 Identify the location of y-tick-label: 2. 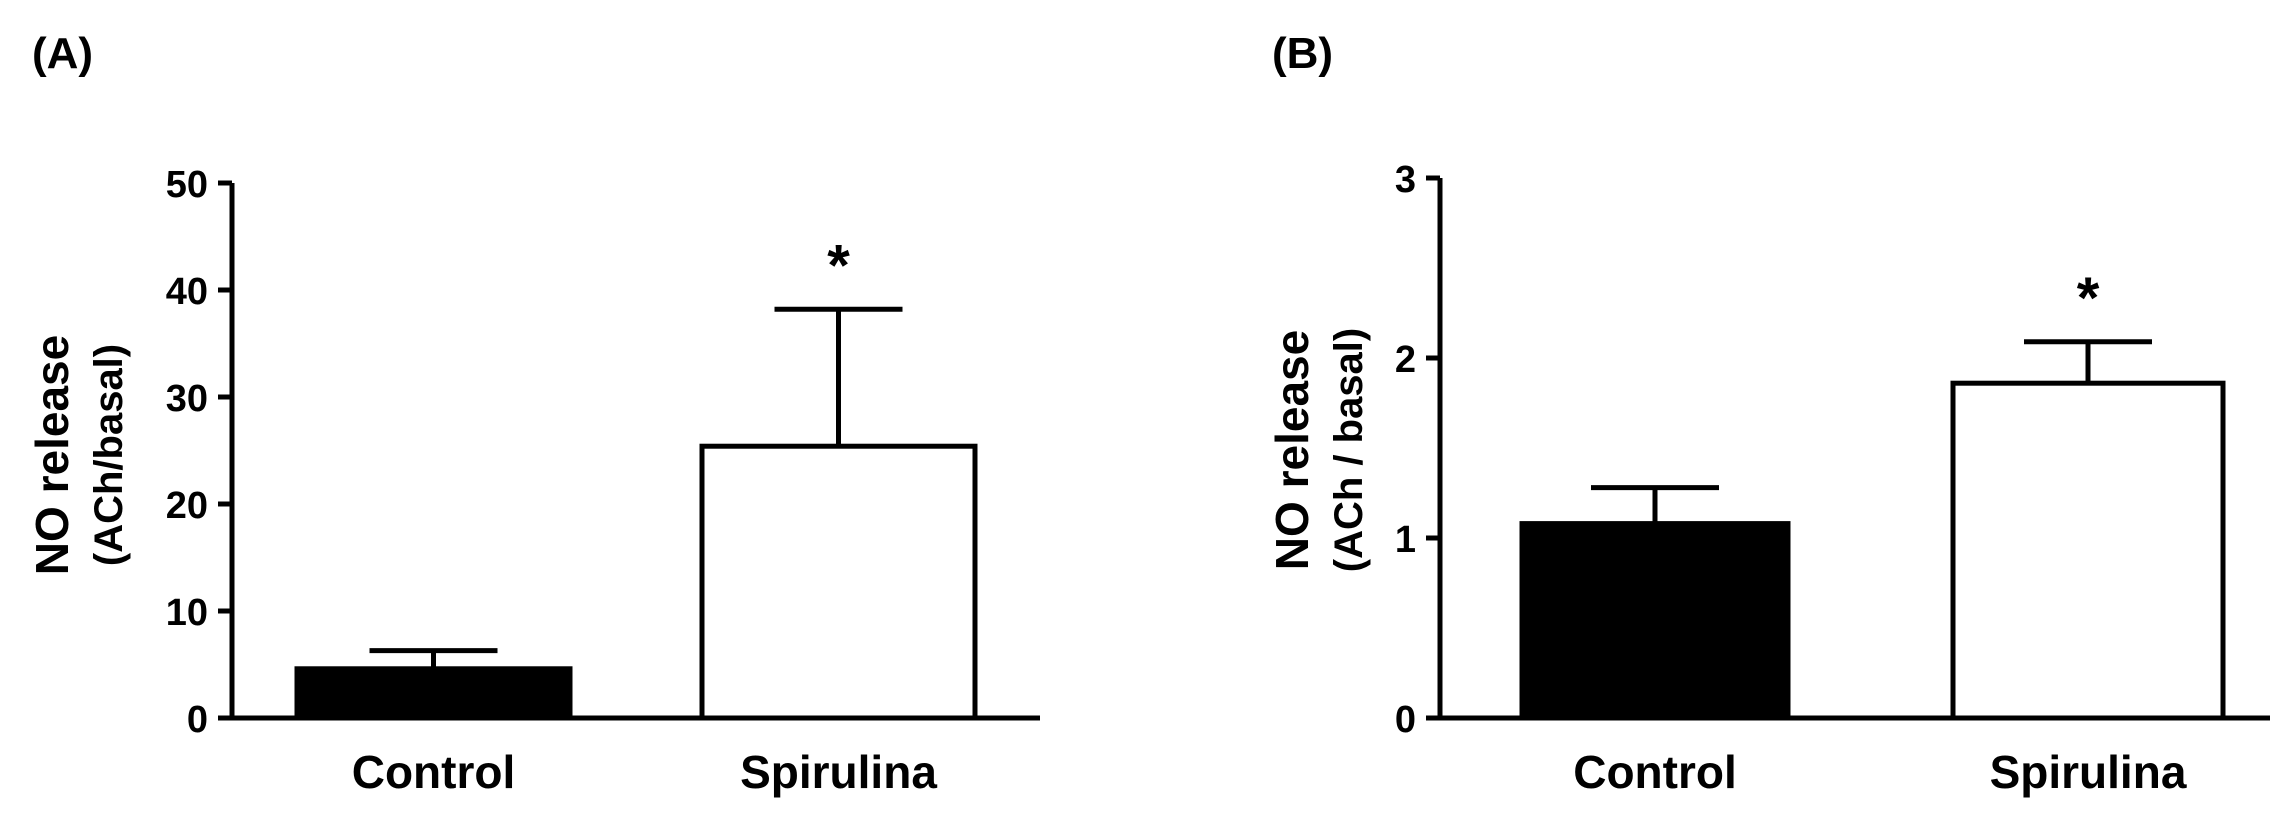
(1405, 360).